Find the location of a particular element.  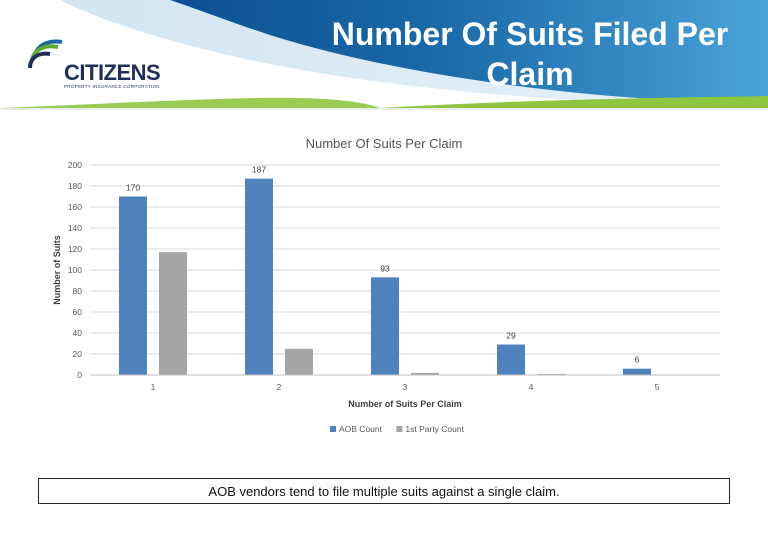

data-label: 93 is located at coordinates (385, 268).